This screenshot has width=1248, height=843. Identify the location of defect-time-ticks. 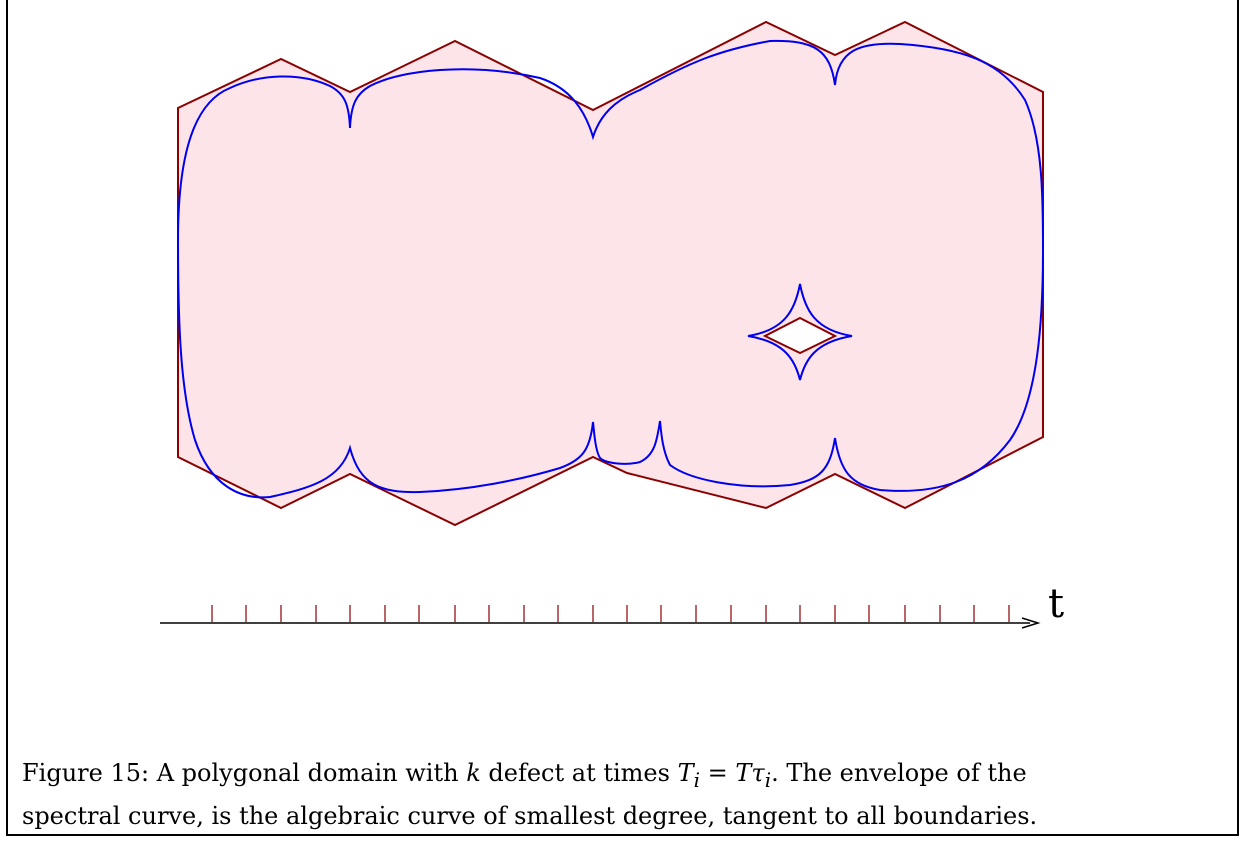
(610, 613).